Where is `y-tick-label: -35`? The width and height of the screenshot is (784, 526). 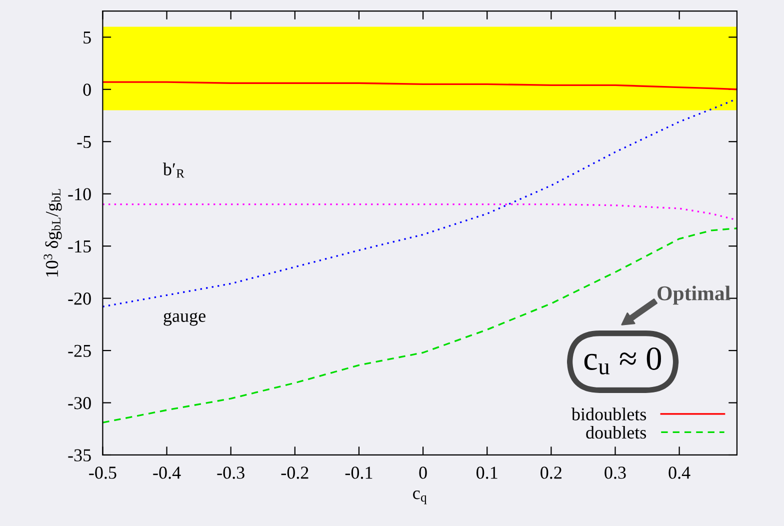
y-tick-label: -35 is located at coordinates (79, 455).